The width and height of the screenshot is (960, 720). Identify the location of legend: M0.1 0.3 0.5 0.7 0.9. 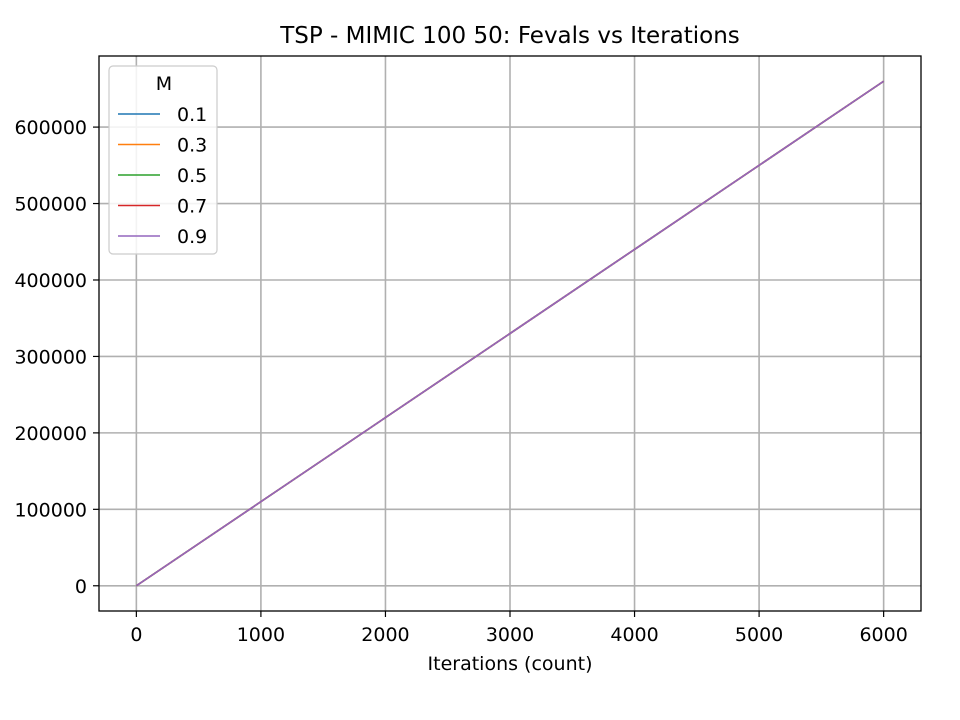
(163, 160).